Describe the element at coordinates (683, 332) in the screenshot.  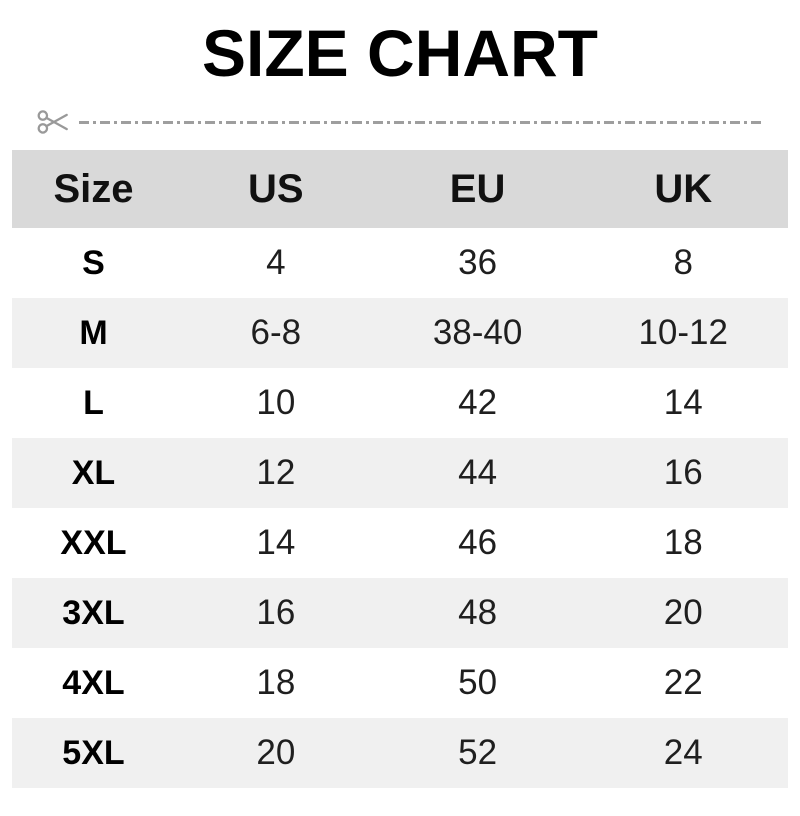
I see `size-value: 10-12` at that location.